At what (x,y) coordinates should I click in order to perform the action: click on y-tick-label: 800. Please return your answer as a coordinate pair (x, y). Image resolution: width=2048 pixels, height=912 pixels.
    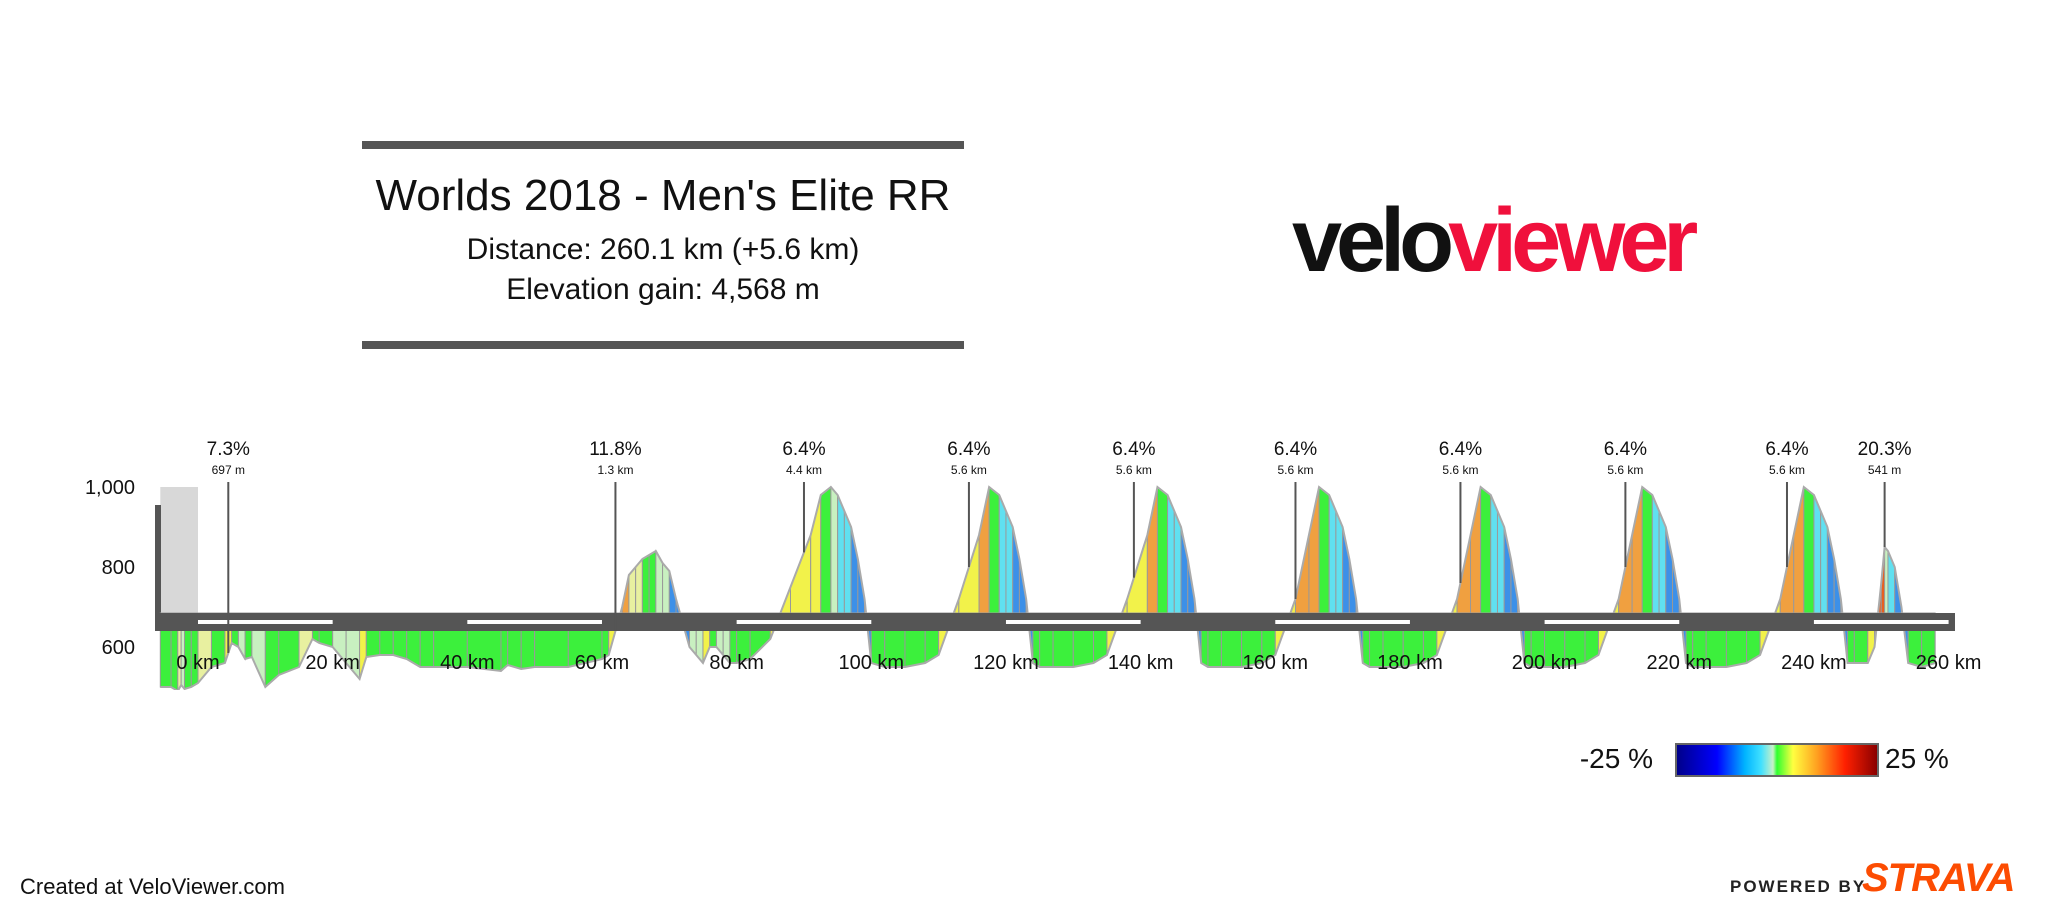
    Looking at the image, I should click on (118, 568).